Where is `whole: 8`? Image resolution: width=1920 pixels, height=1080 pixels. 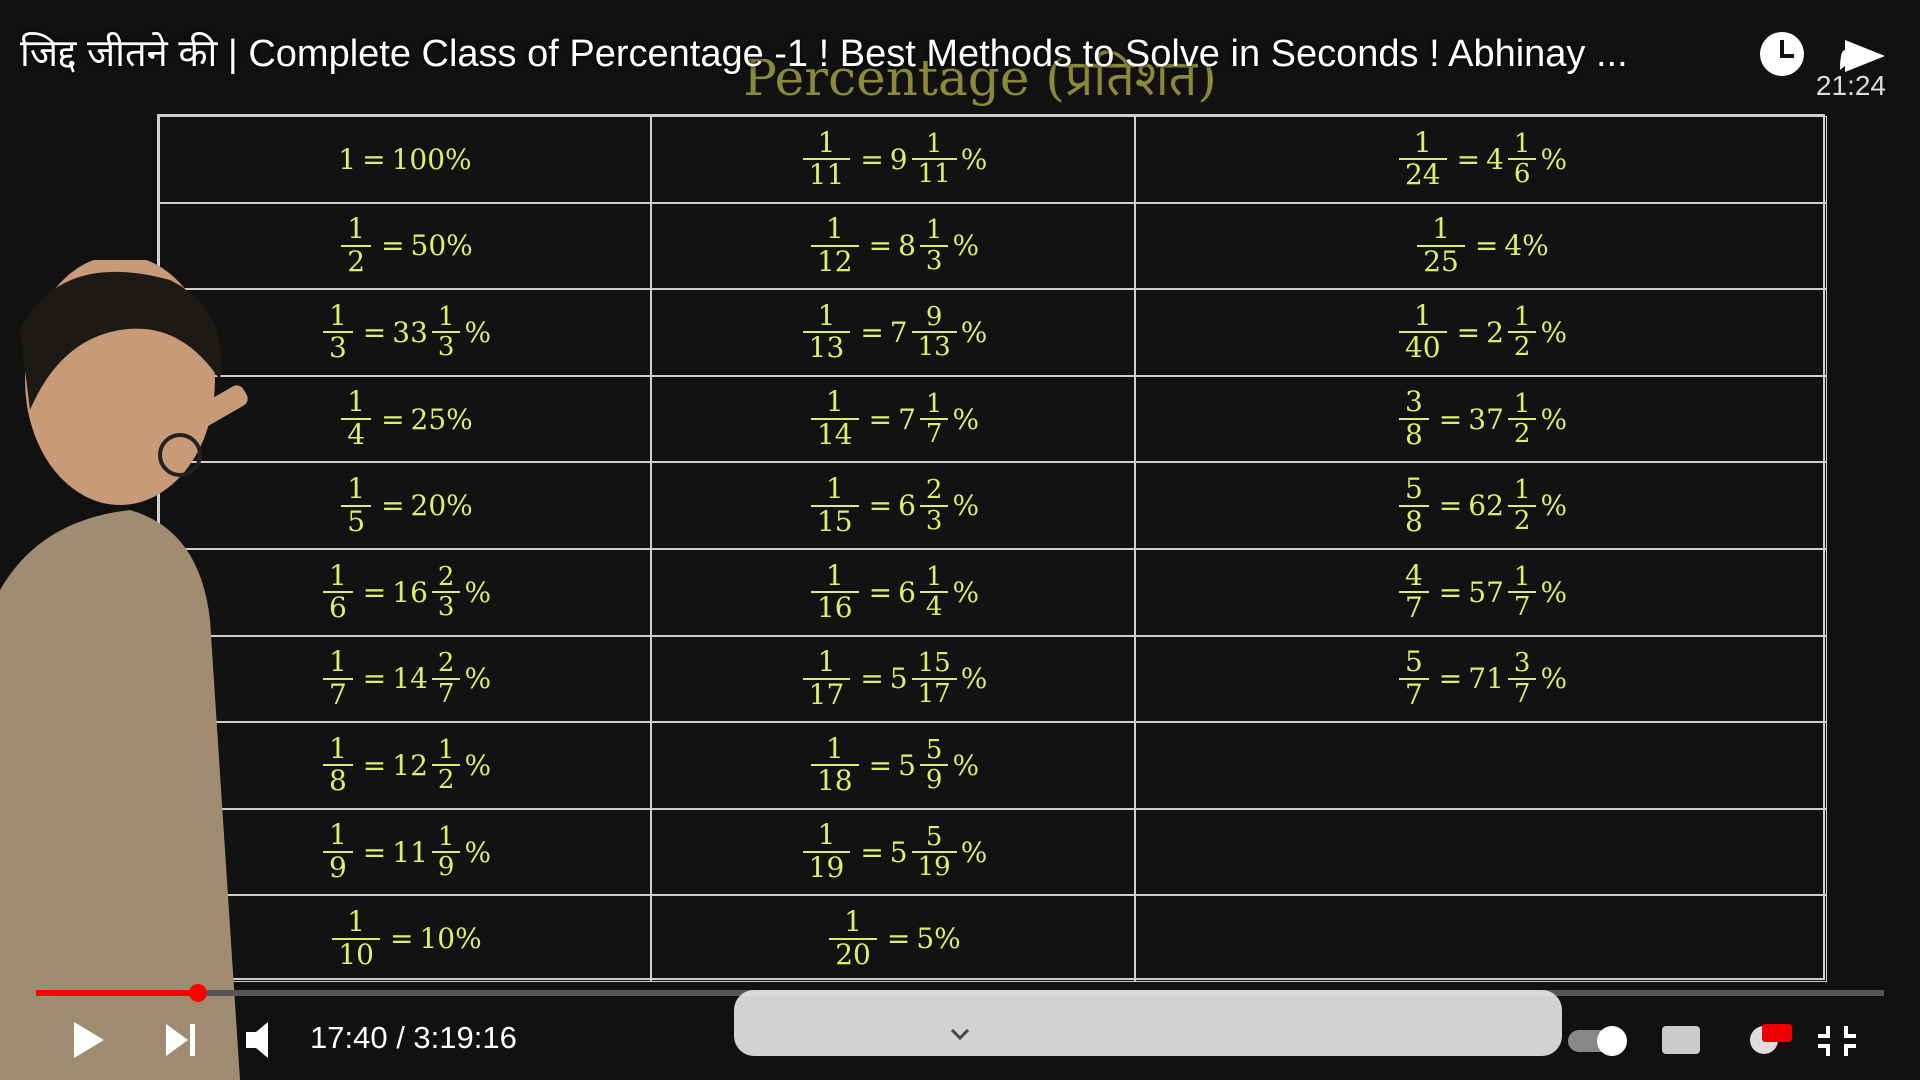 whole: 8 is located at coordinates (907, 246).